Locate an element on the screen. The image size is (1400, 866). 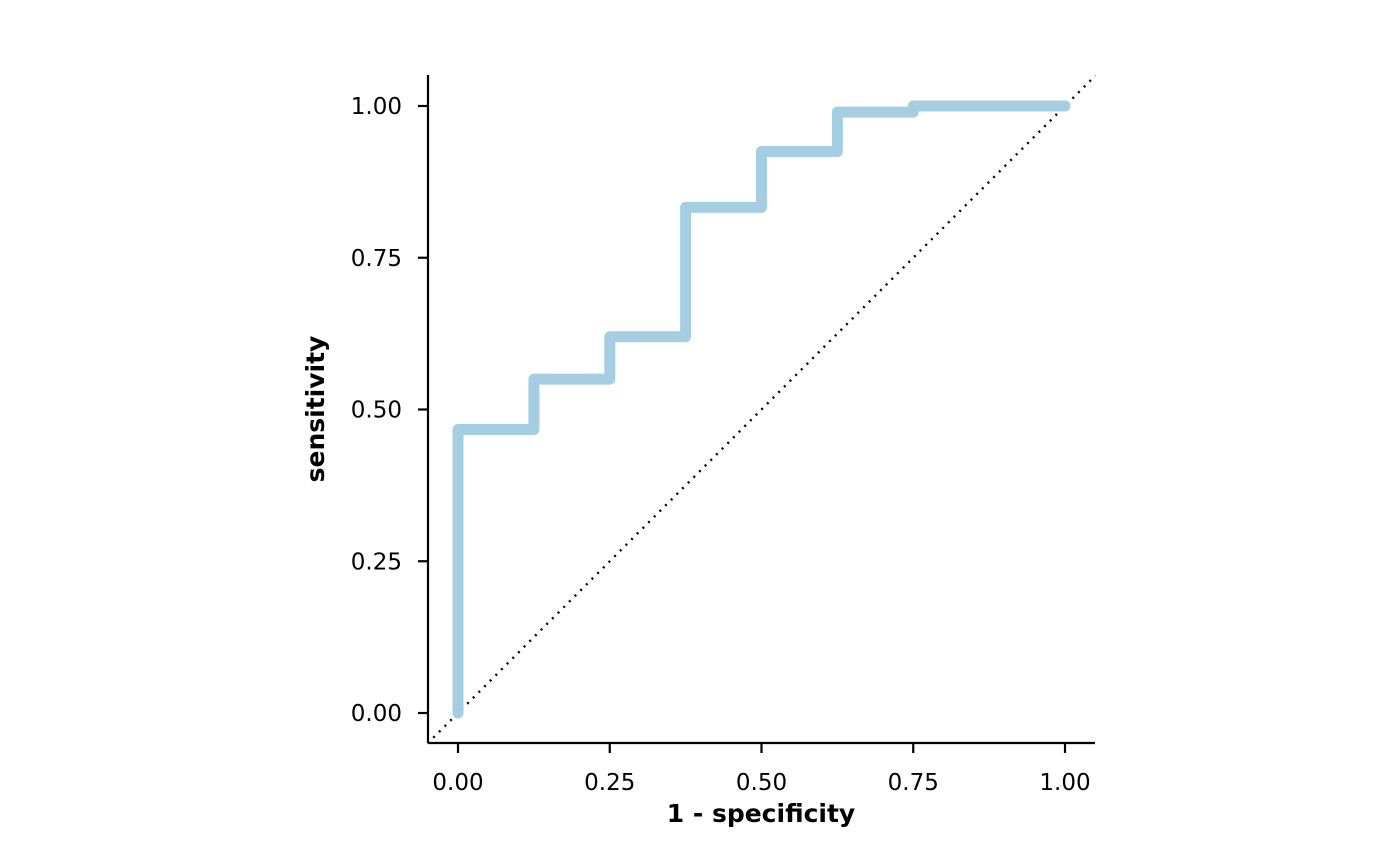
x-tick-label: 0.50 is located at coordinates (761, 783).